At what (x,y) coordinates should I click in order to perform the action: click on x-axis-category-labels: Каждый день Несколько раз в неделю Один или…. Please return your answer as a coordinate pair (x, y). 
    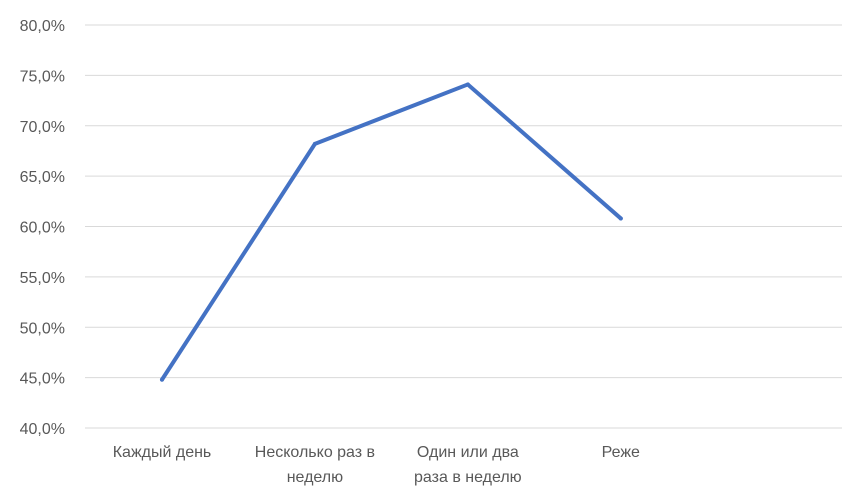
    Looking at the image, I should click on (376, 465).